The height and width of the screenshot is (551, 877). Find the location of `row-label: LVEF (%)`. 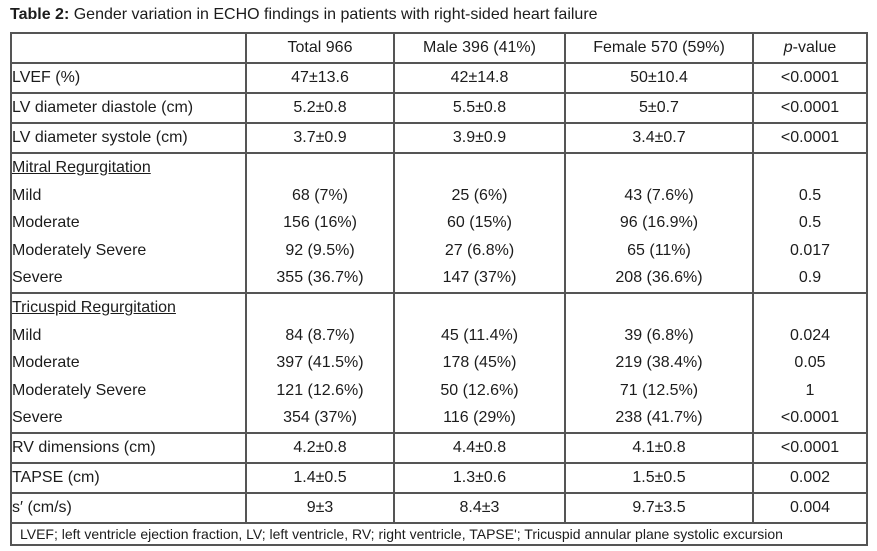

row-label: LVEF (%) is located at coordinates (128, 78).